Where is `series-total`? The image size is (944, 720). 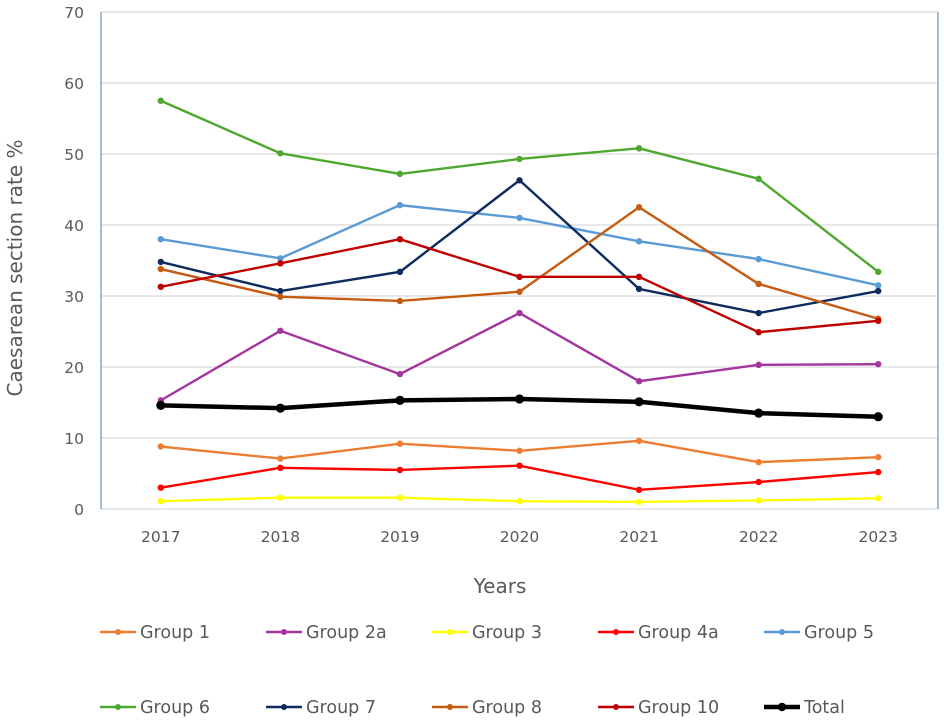 series-total is located at coordinates (519, 408).